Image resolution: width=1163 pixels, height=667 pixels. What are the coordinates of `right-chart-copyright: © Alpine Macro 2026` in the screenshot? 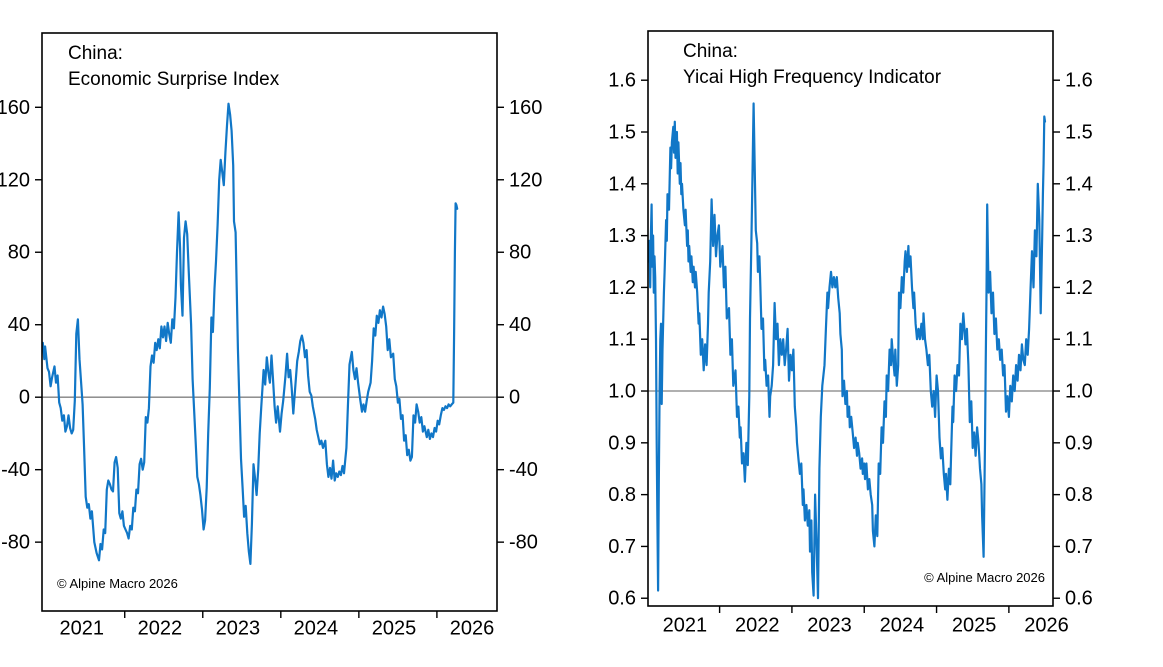 It's located at (984, 577).